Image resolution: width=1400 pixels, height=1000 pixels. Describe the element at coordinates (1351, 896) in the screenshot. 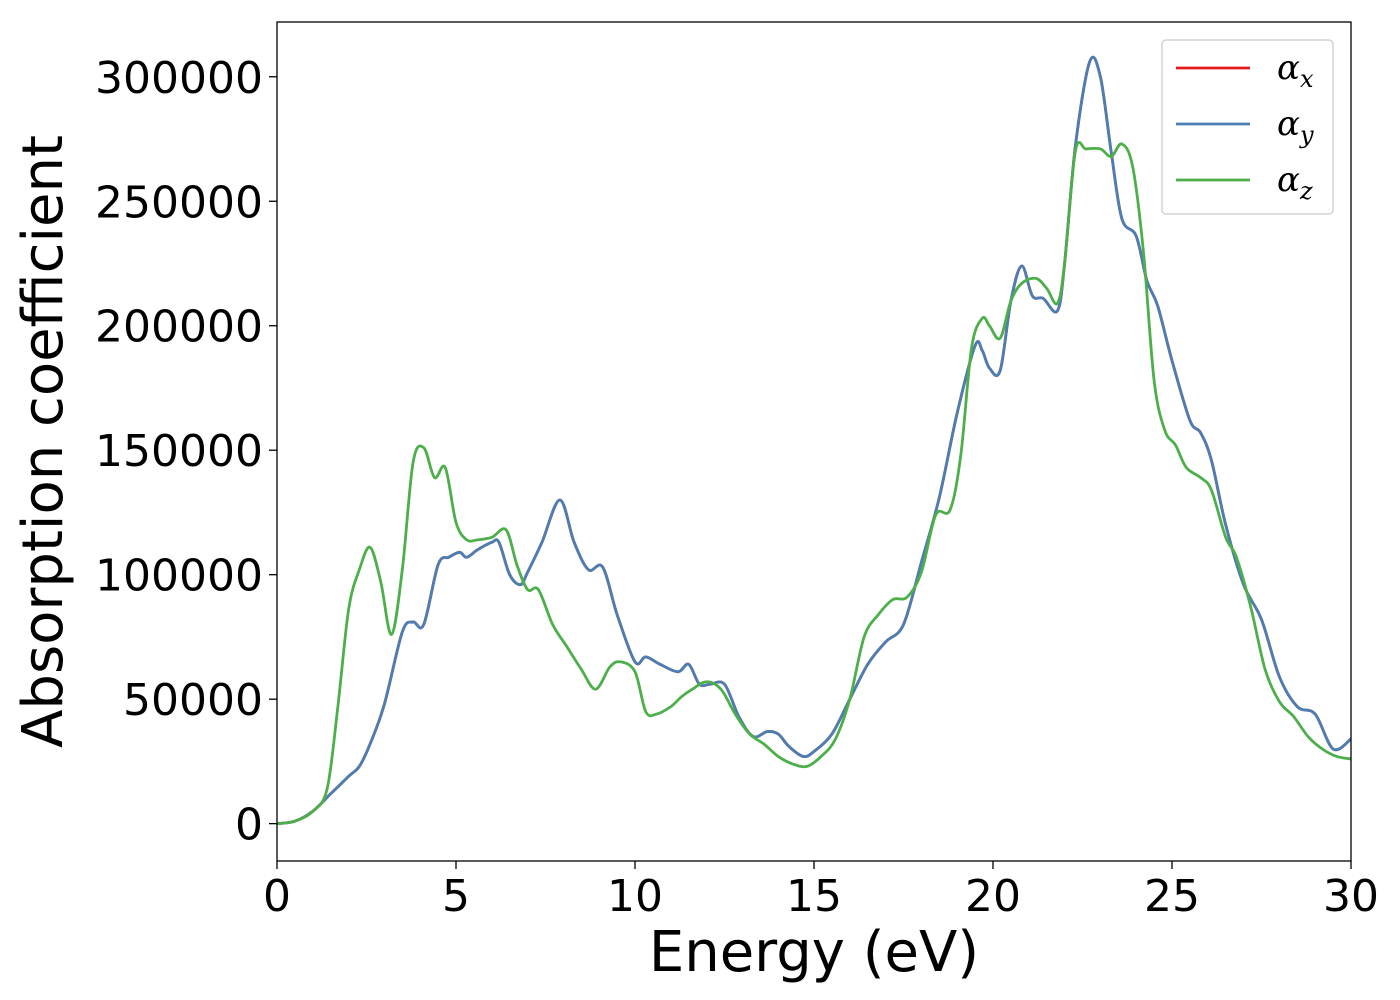

I see `x-tick-label: 30` at that location.